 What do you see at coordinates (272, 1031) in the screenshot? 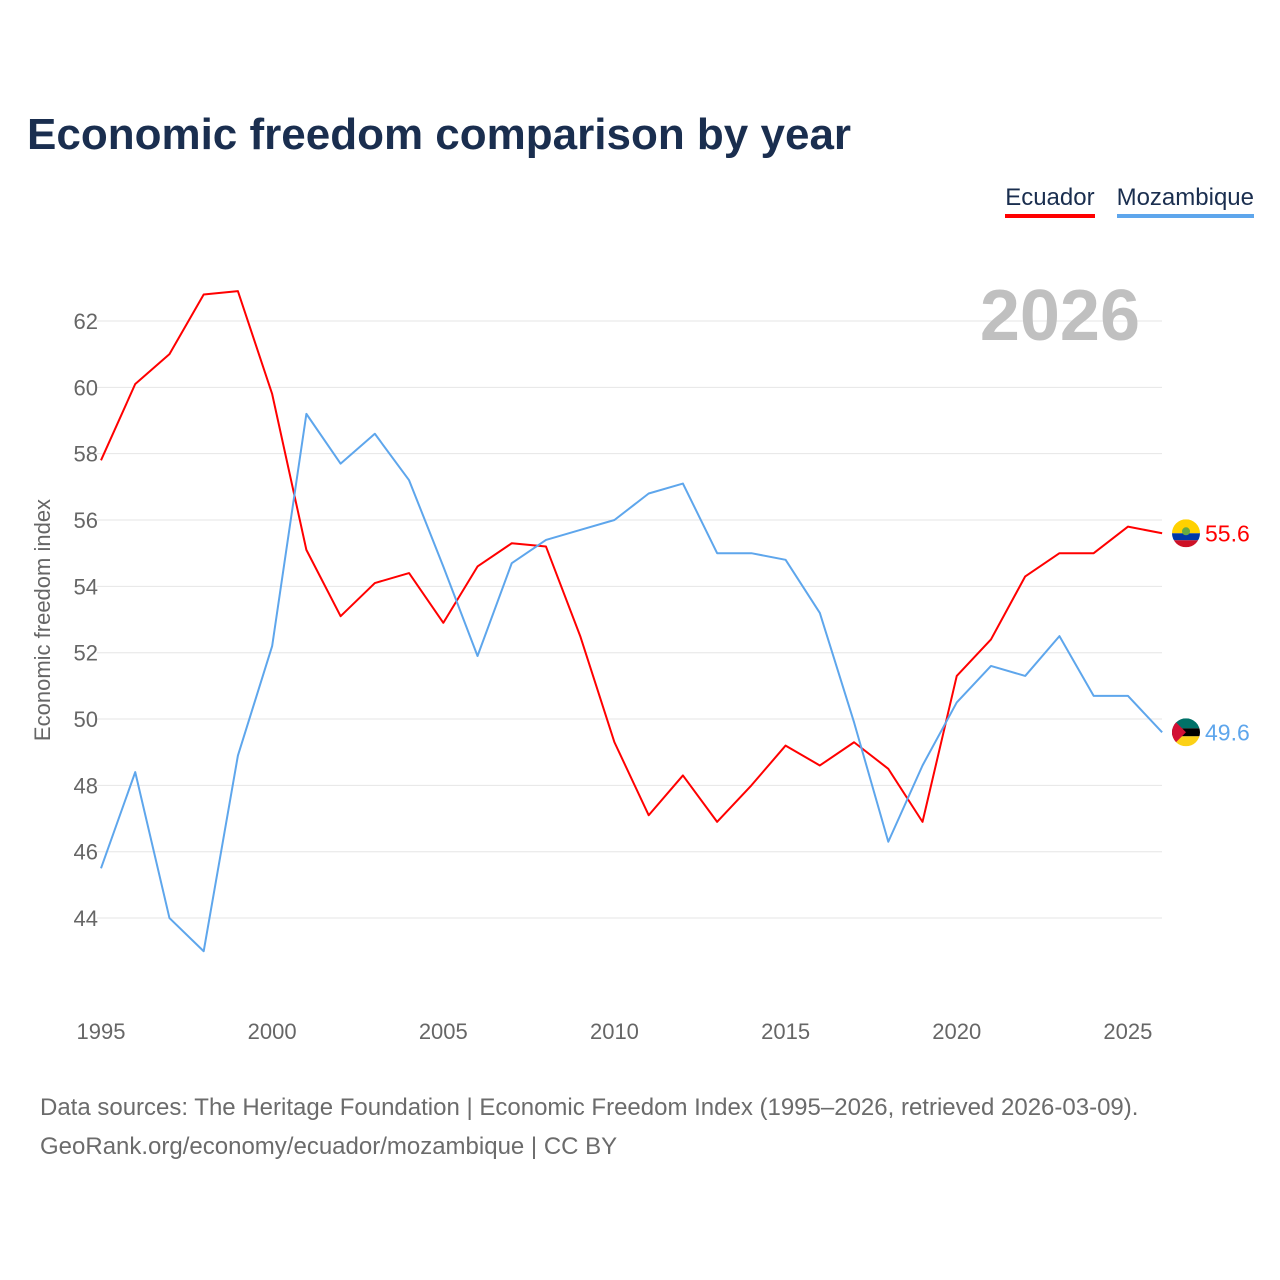
I see `x-tick-label: 2000` at bounding box center [272, 1031].